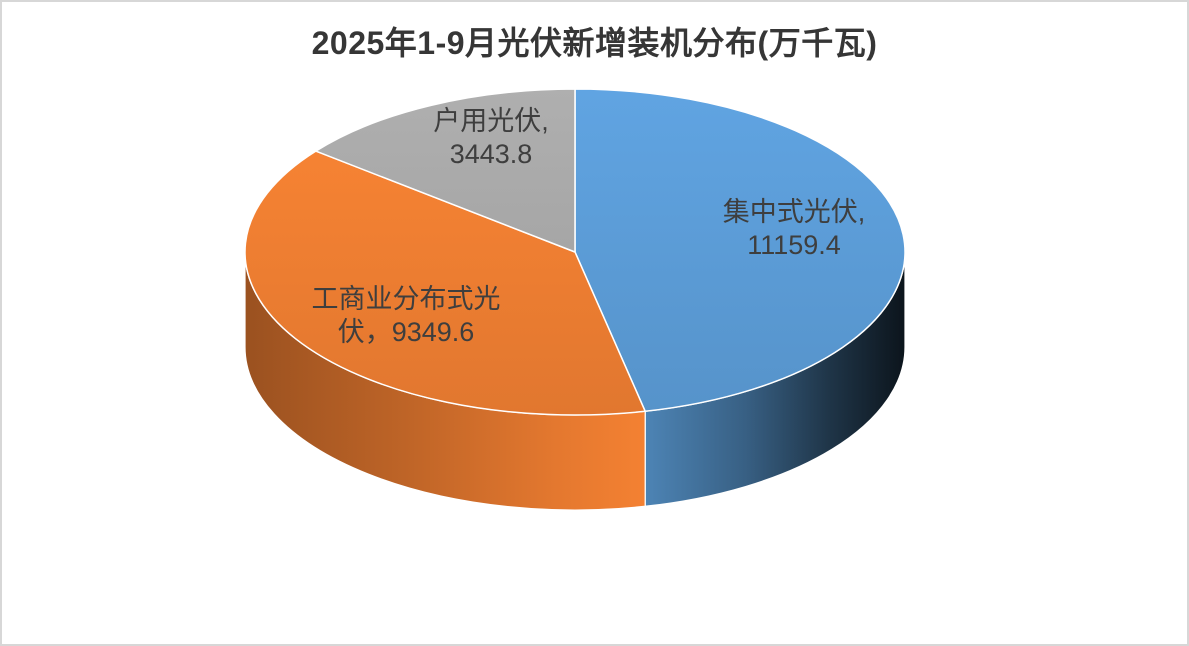  What do you see at coordinates (491, 138) in the screenshot?
I see `data-label-residential-pv: 户用光伏, 3443.8` at bounding box center [491, 138].